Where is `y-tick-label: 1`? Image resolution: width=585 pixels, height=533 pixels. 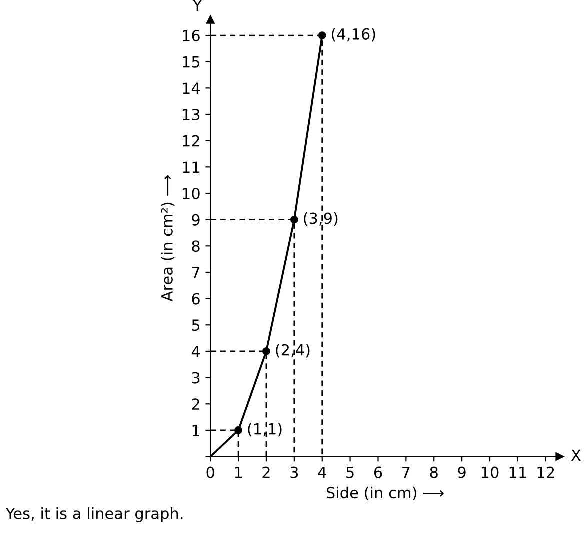 y-tick-label: 1 is located at coordinates (196, 430).